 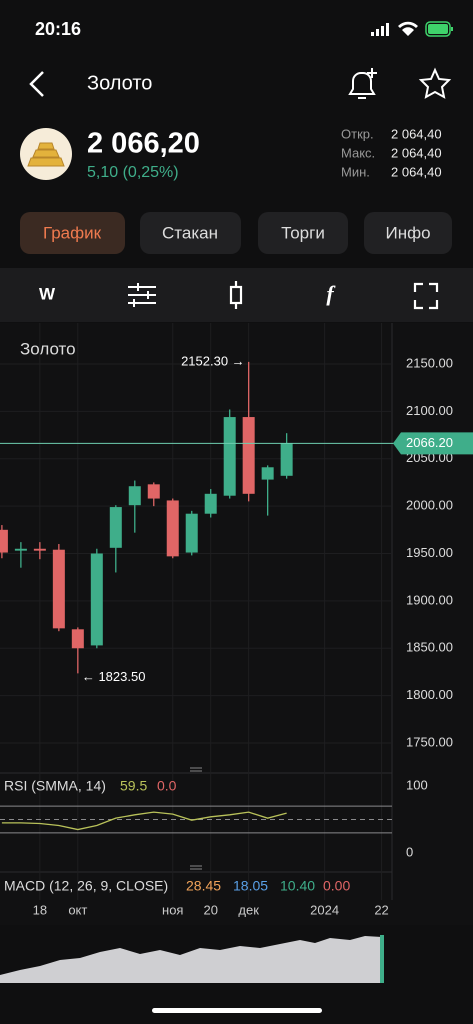 What do you see at coordinates (133, 172) in the screenshot?
I see `price-change: 5,10 (0,25%)` at bounding box center [133, 172].